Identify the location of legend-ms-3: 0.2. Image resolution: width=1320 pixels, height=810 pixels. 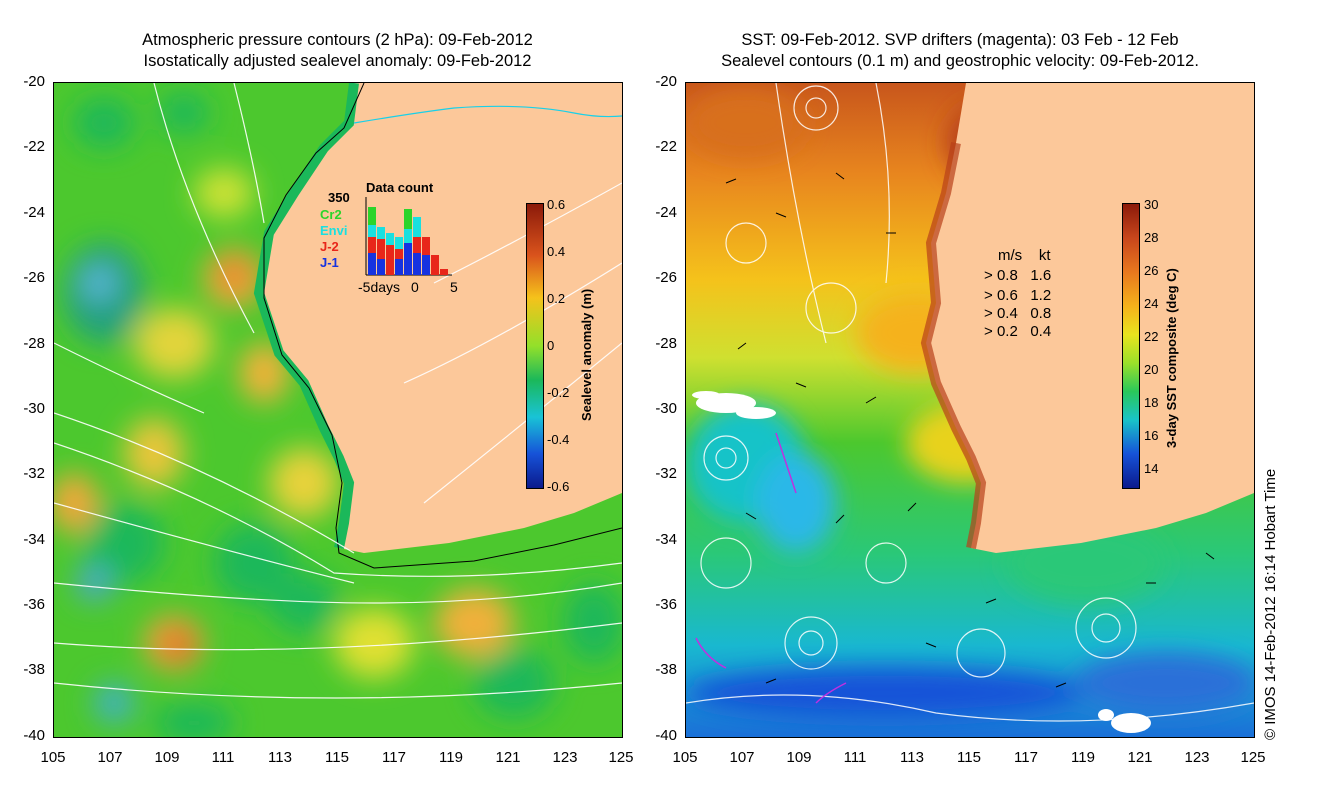
(1007, 331).